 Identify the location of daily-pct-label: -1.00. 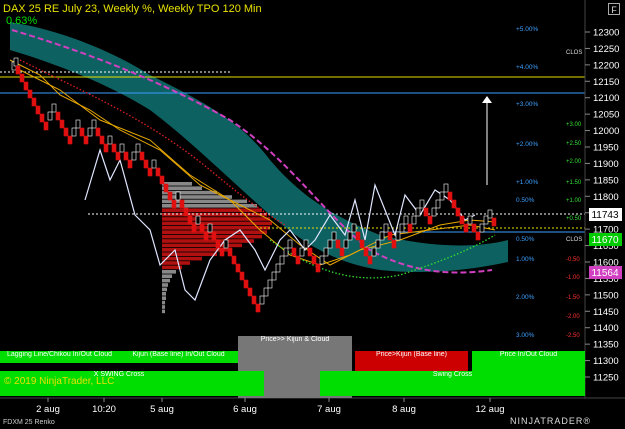
(573, 278).